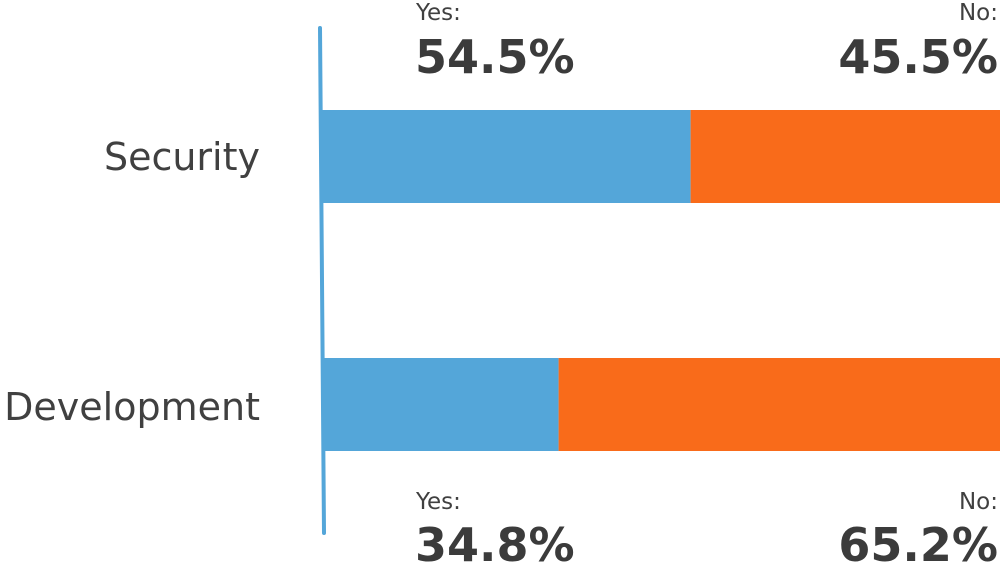 Image resolution: width=1000 pixels, height=563 pixels. Describe the element at coordinates (438, 13) in the screenshot. I see `yes-label-security: Yes:` at that location.